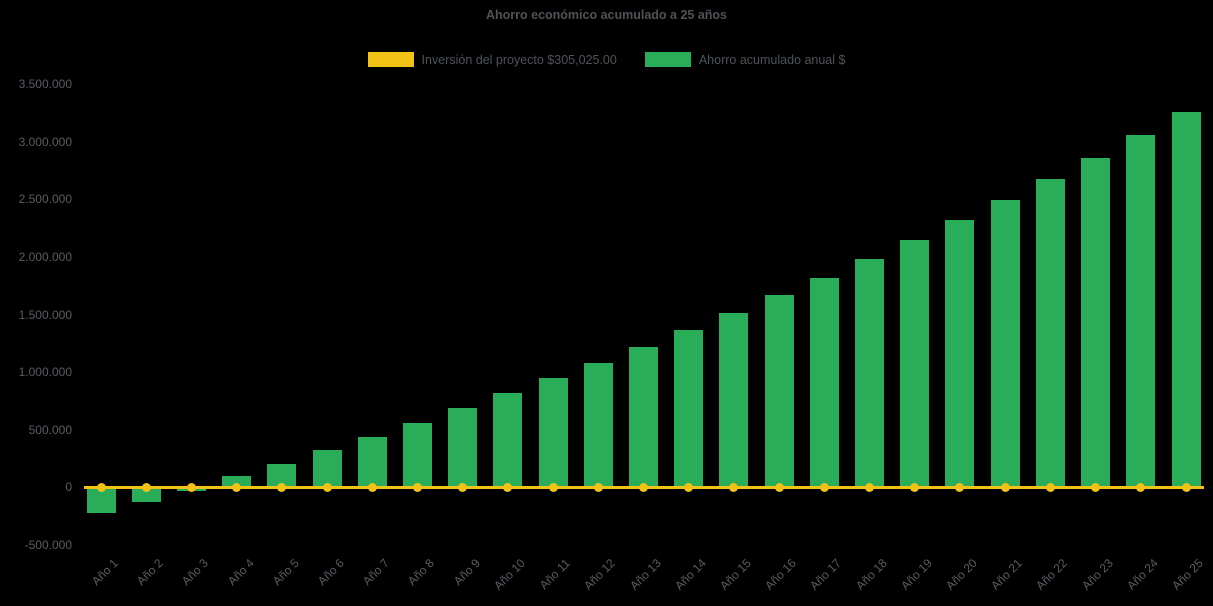 The image size is (1213, 606). I want to click on legend-item-0: Inversión del proyecto $305,025.00, so click(492, 59).